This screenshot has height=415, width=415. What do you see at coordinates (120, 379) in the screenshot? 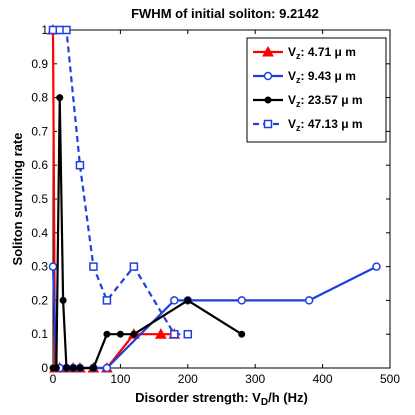
I see `x-tick-label: 100` at bounding box center [120, 379].